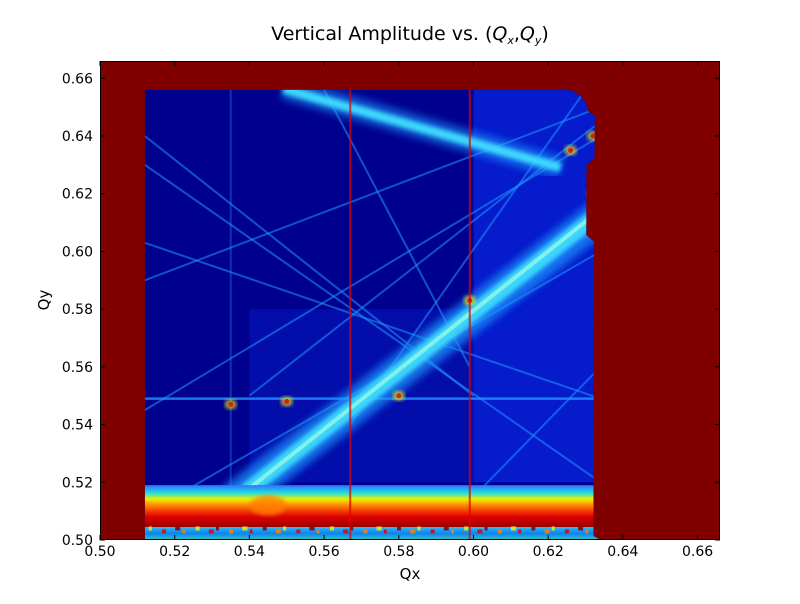 This screenshot has width=800, height=604. What do you see at coordinates (422, 130) in the screenshot?
I see `upper-resonance-core` at bounding box center [422, 130].